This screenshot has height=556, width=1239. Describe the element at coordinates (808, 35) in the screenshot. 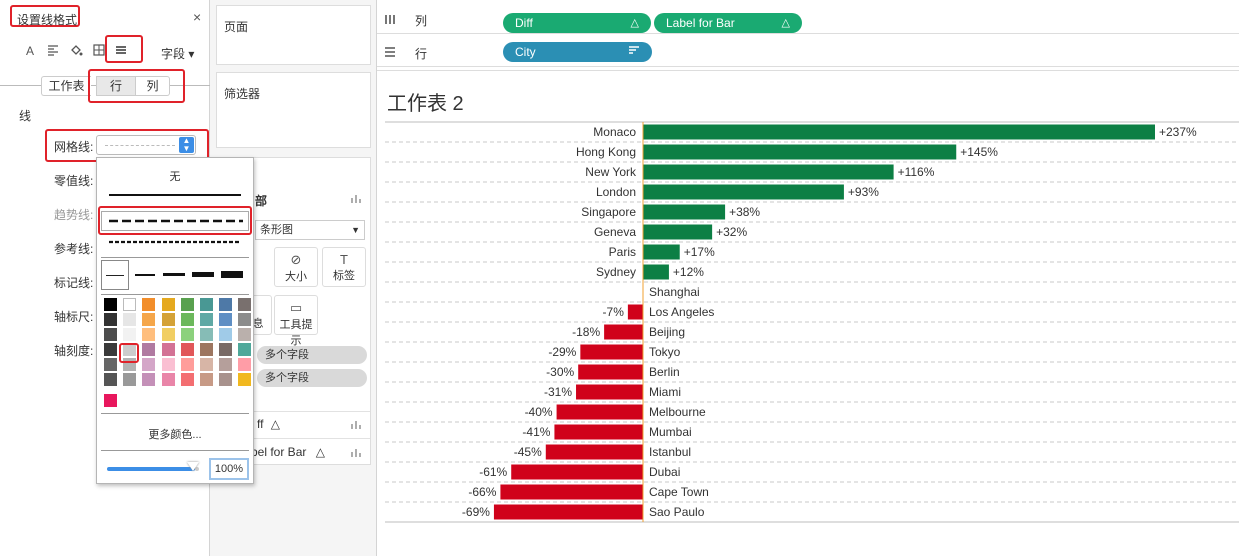

I see `shelves-area: 列 Diff △ Label for Bar △ 行 City` at that location.